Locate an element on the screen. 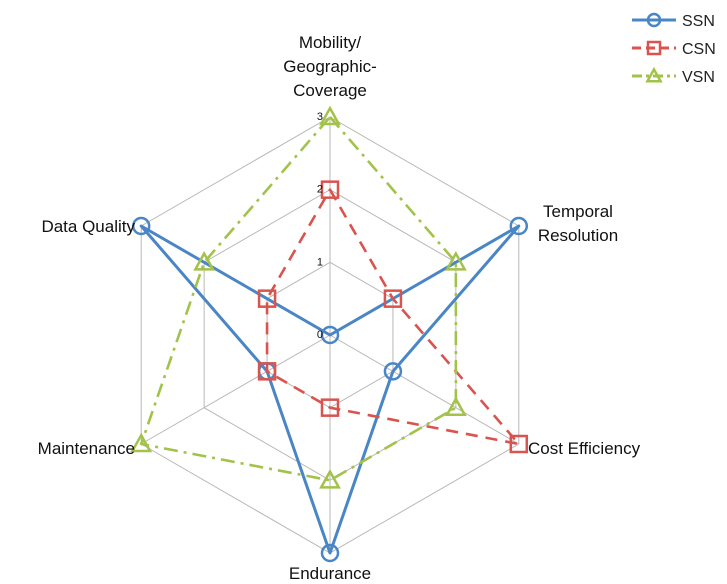  legend-item-vsn: VSN is located at coordinates (673, 76).